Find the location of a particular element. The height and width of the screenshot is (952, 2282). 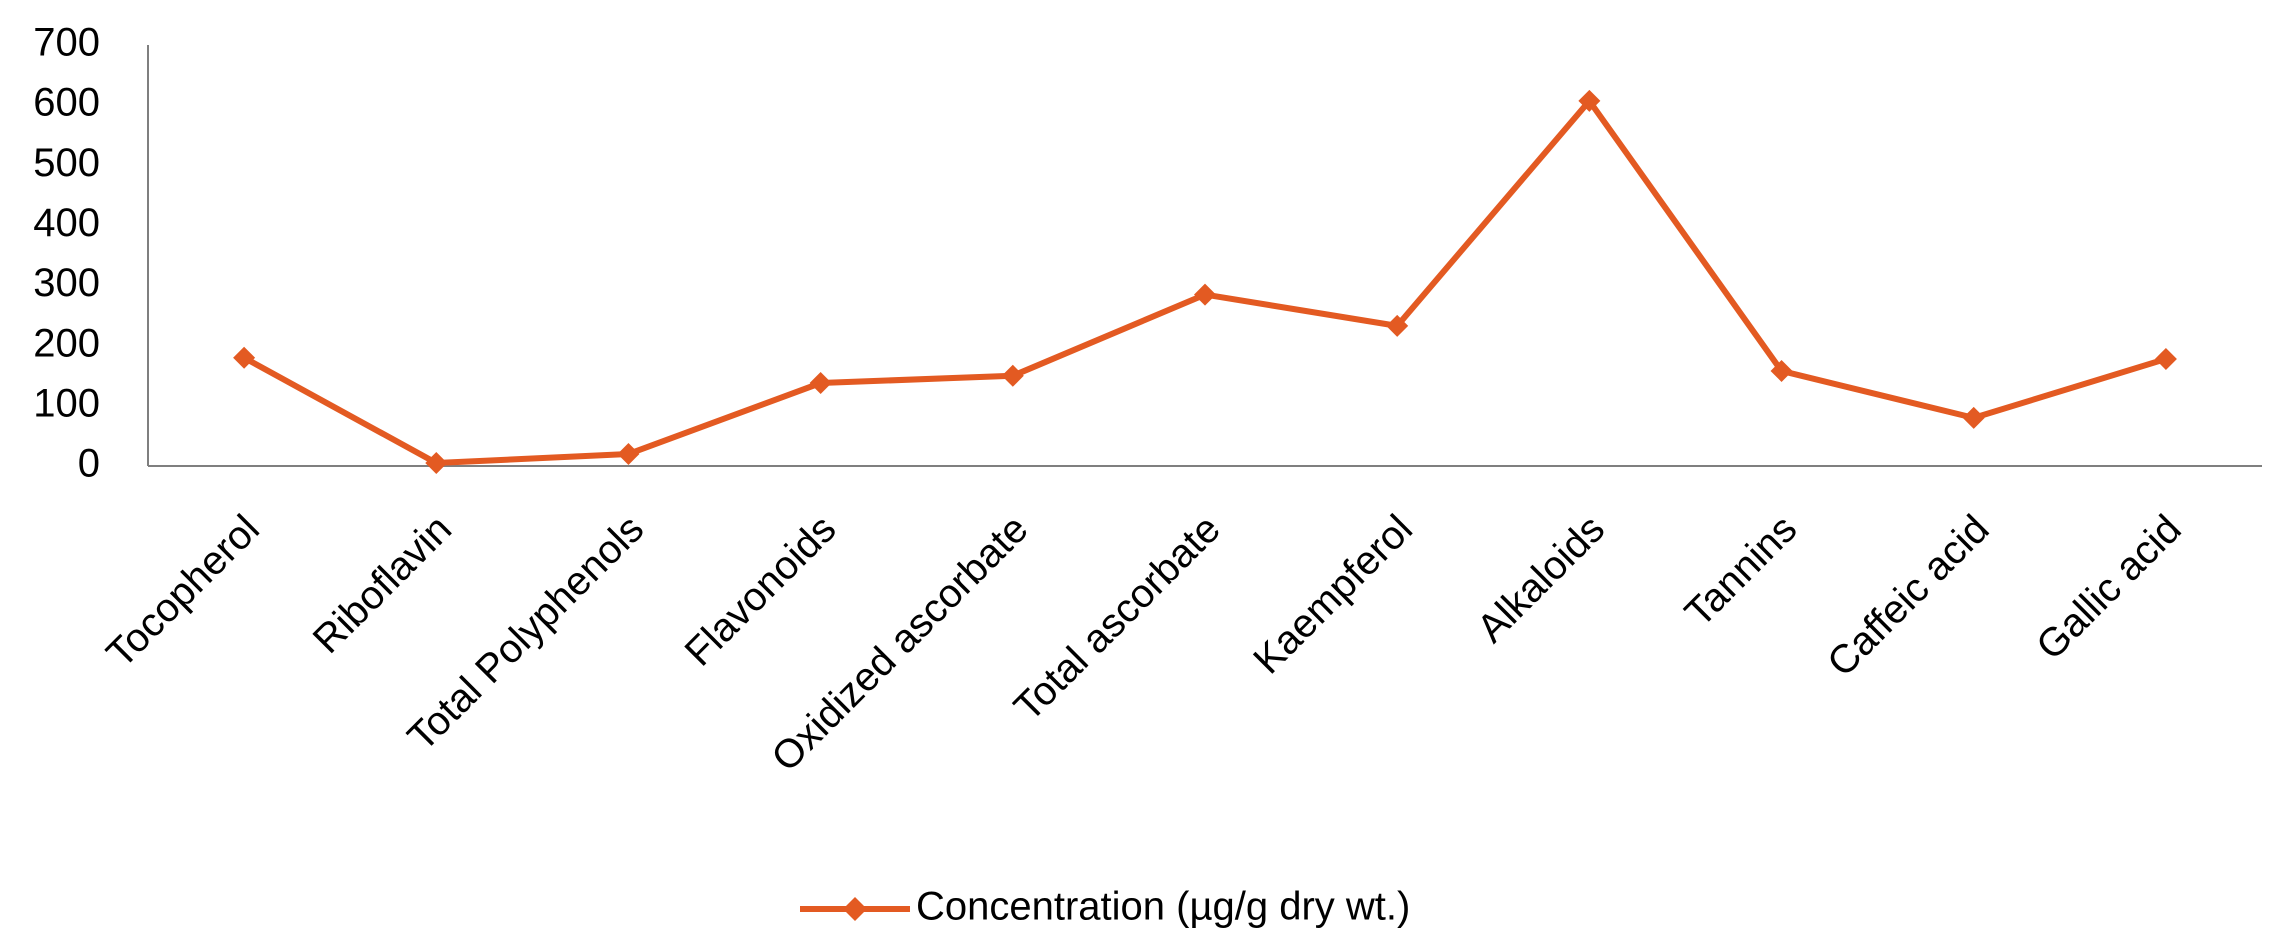

y-tick-label: 600 is located at coordinates (66, 103).